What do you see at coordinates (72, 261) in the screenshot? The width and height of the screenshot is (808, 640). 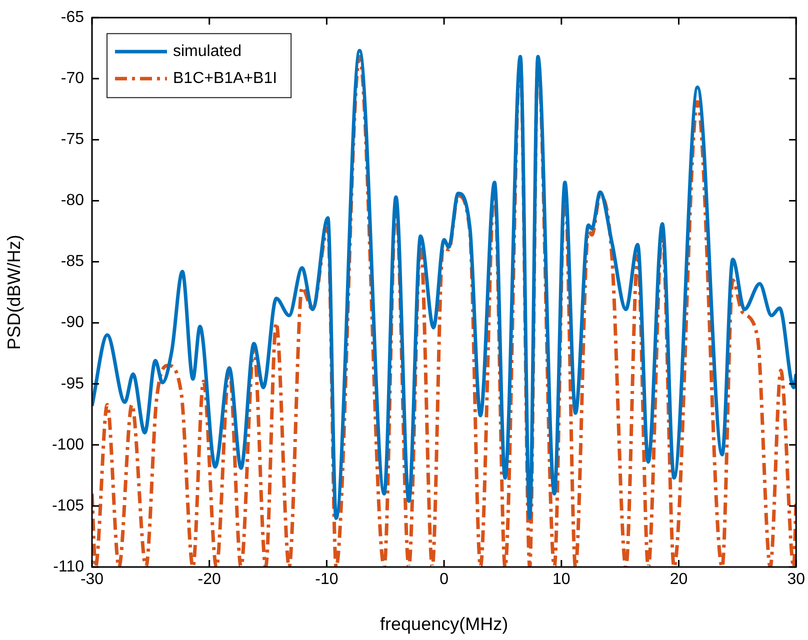 I see `y-tick-label: -85` at bounding box center [72, 261].